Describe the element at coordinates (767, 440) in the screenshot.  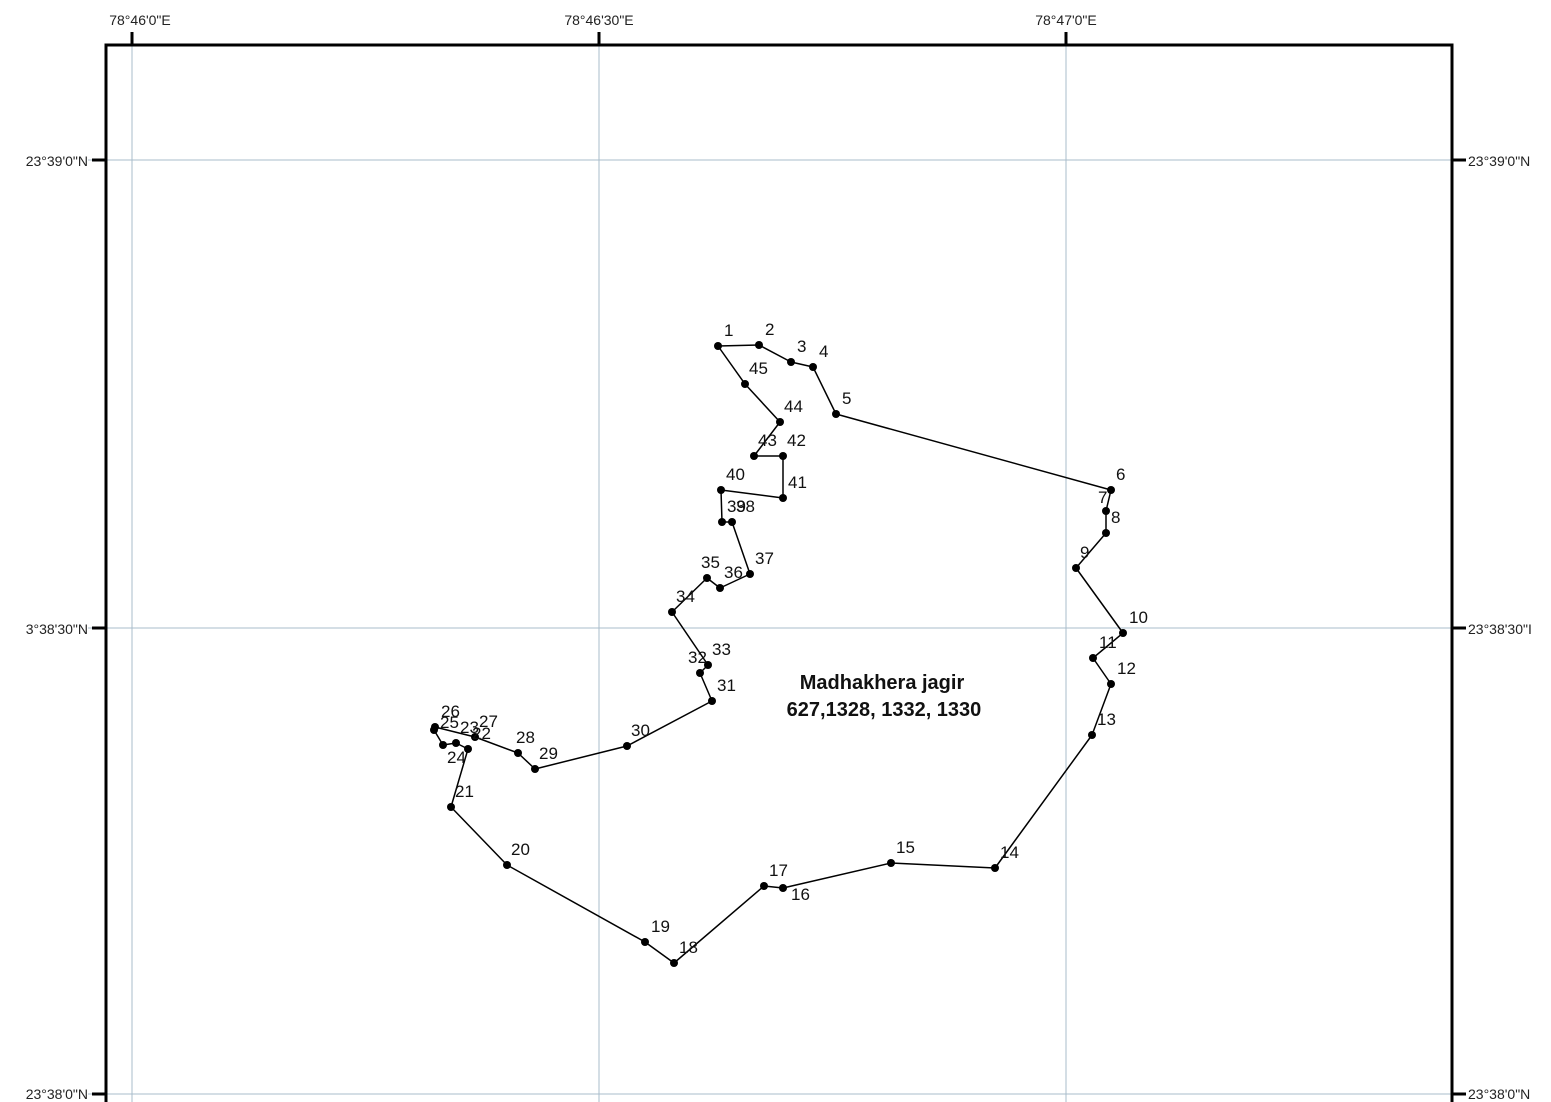
I see `vertex-label: 43` at that location.